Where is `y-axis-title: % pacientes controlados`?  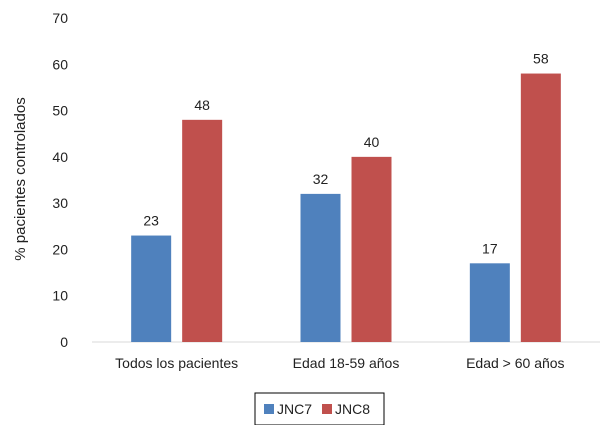
y-axis-title: % pacientes controlados is located at coordinates (20, 178).